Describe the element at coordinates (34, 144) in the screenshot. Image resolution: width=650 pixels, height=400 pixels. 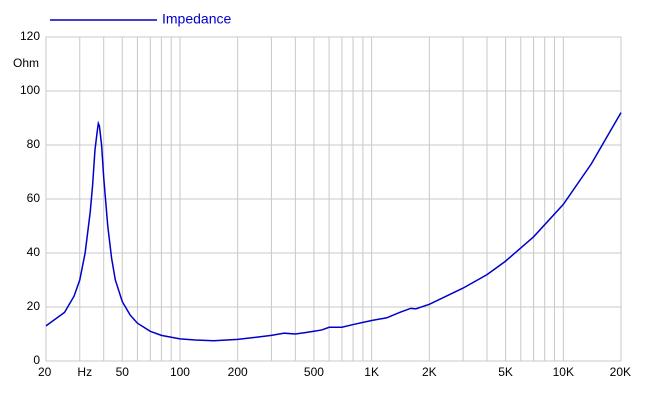
I see `y-tick-label: 80` at that location.